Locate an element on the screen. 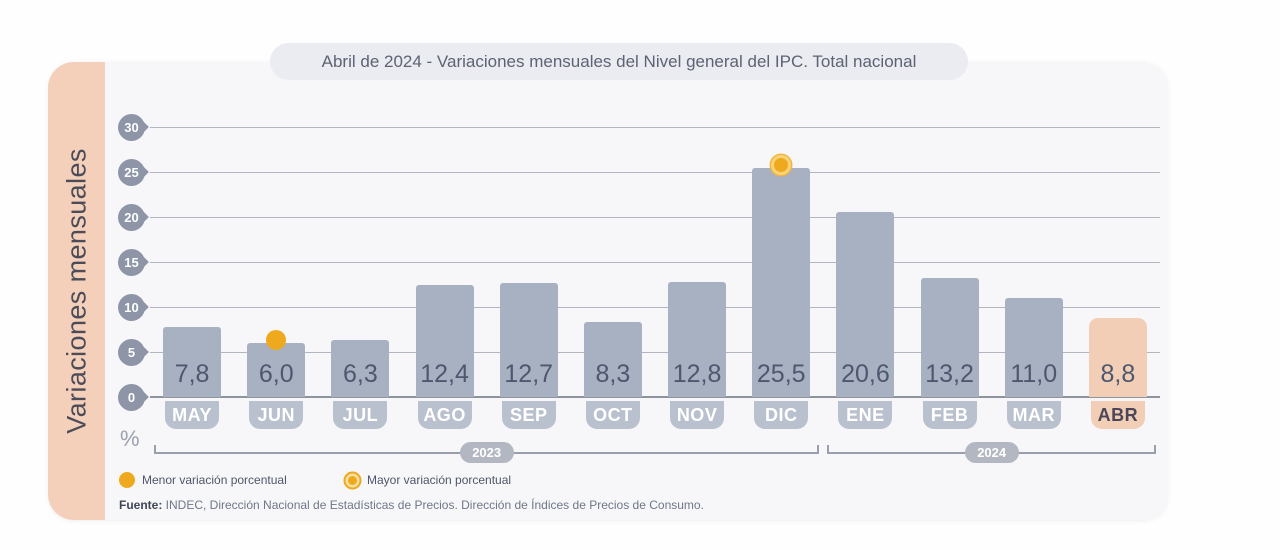 The height and width of the screenshot is (550, 1280). marker-max-dot-icon is located at coordinates (781, 164).